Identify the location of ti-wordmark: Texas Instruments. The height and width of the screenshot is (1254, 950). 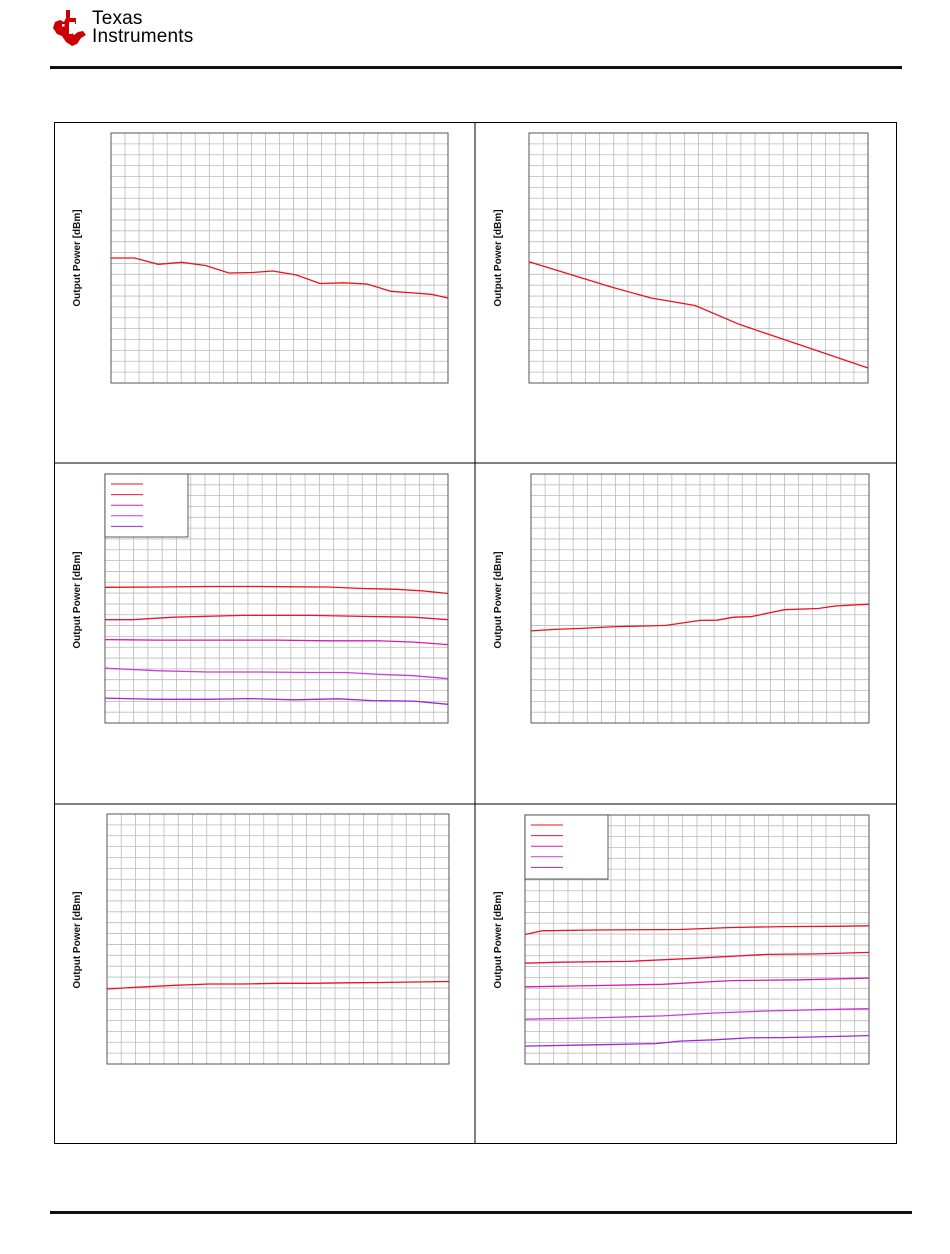
(143, 27).